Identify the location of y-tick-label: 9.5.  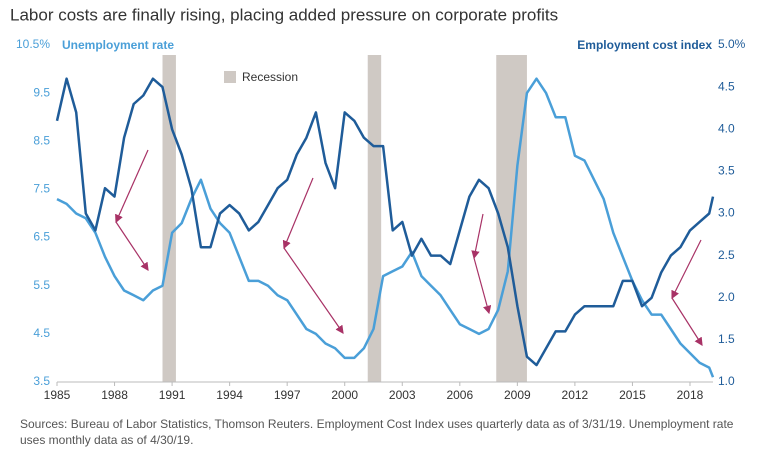
(41, 92).